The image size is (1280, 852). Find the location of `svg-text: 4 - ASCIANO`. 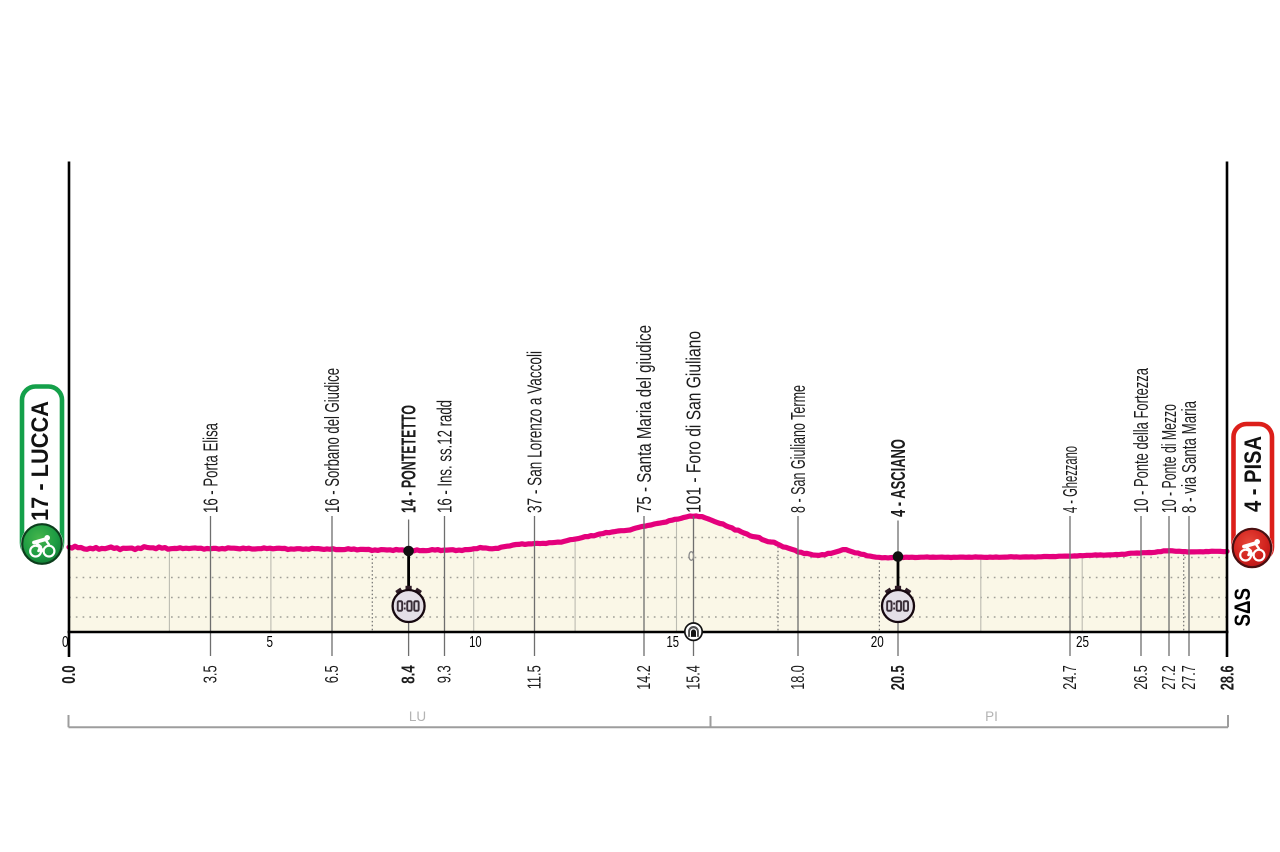

svg-text: 4 - ASCIANO is located at coordinates (898, 478).